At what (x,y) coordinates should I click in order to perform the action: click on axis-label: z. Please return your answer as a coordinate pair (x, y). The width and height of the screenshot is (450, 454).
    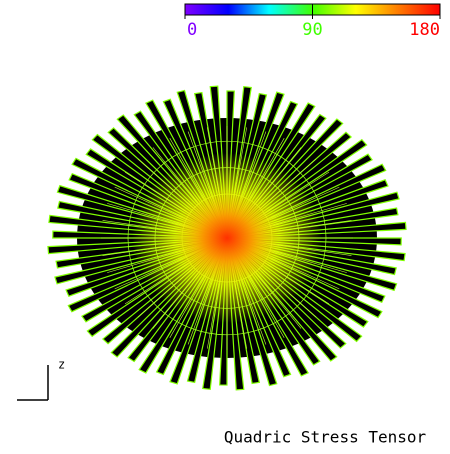
    Looking at the image, I should click on (61, 365).